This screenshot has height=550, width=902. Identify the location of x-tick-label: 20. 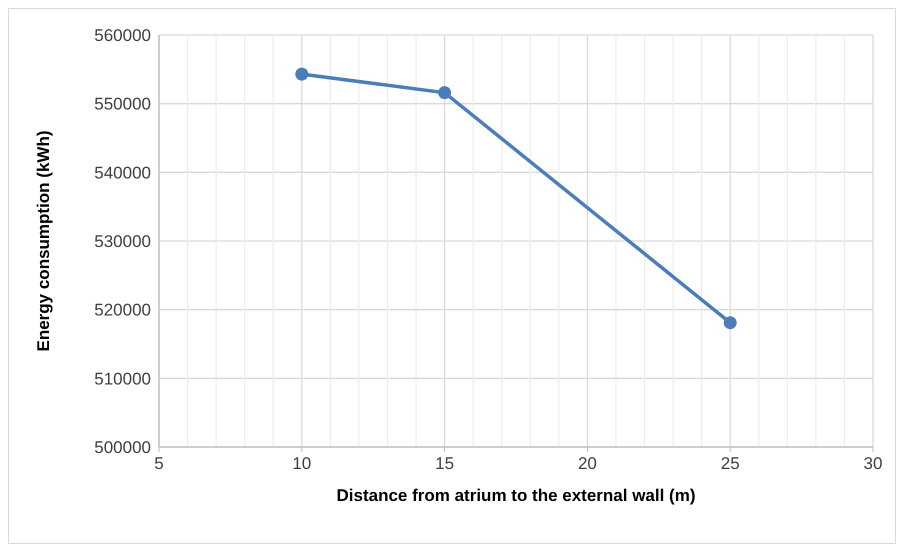
(587, 463).